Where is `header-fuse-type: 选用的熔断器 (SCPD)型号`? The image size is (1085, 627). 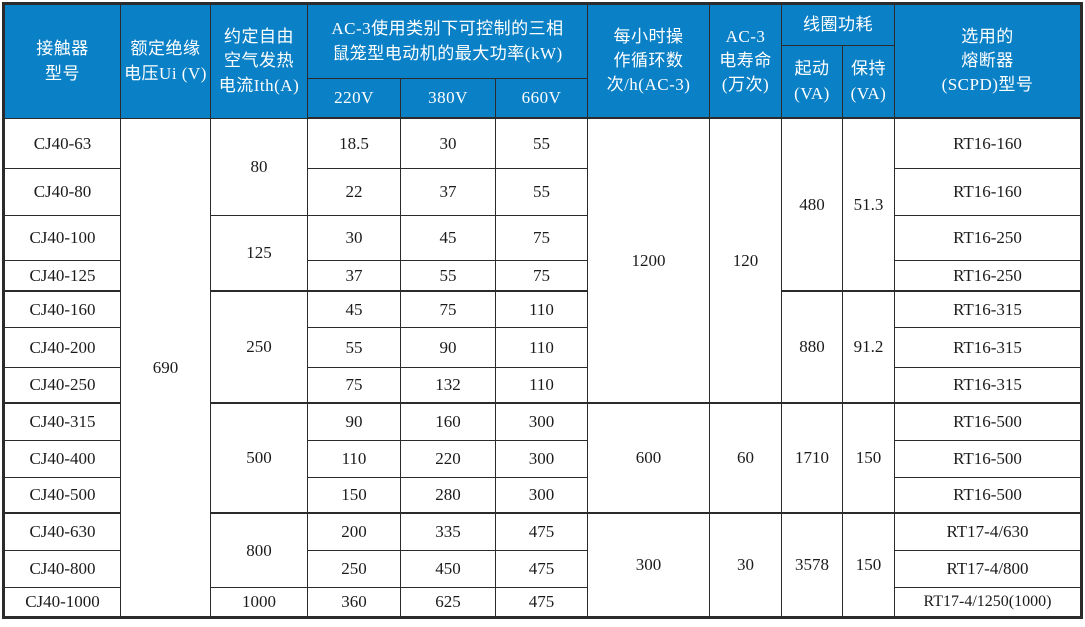 header-fuse-type: 选用的熔断器 (SCPD)型号 is located at coordinates (987, 62).